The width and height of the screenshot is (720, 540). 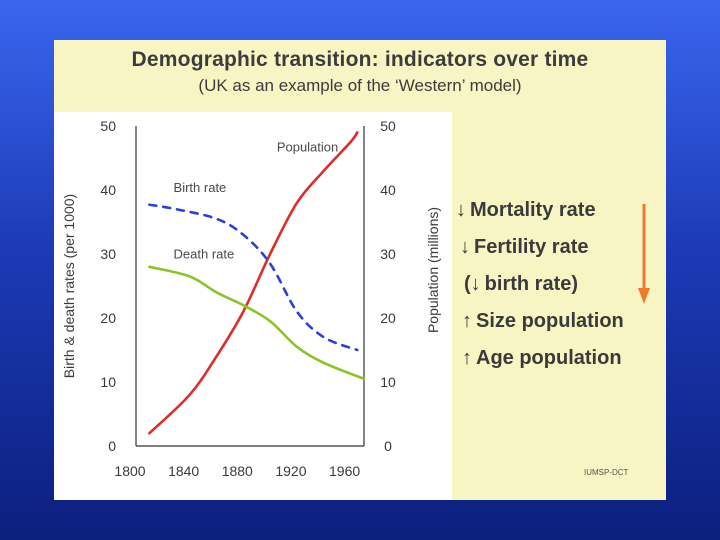 What do you see at coordinates (108, 382) in the screenshot?
I see `y-tick-label-left: 10` at bounding box center [108, 382].